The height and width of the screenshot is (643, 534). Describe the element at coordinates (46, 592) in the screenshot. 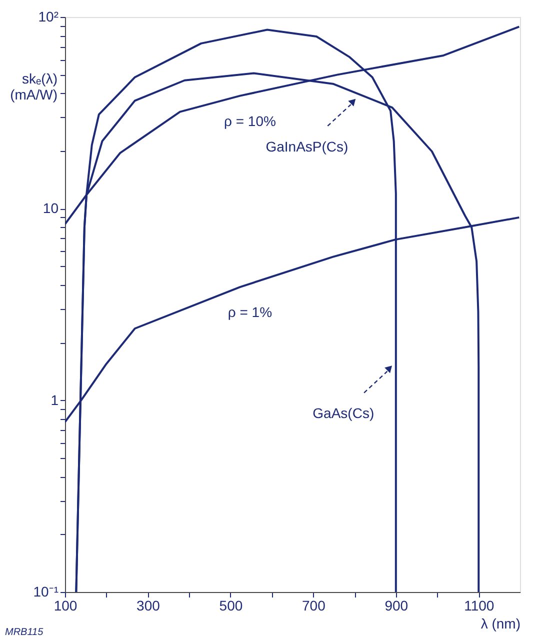

I see `y-tick-label: 10⁻¹` at that location.